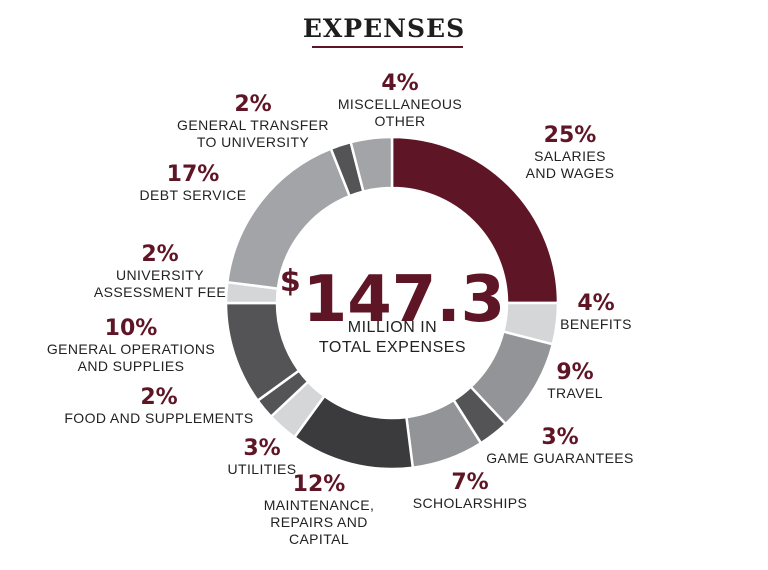  I want to click on slice-label-6: 3% UTILITIES, so click(262, 457).